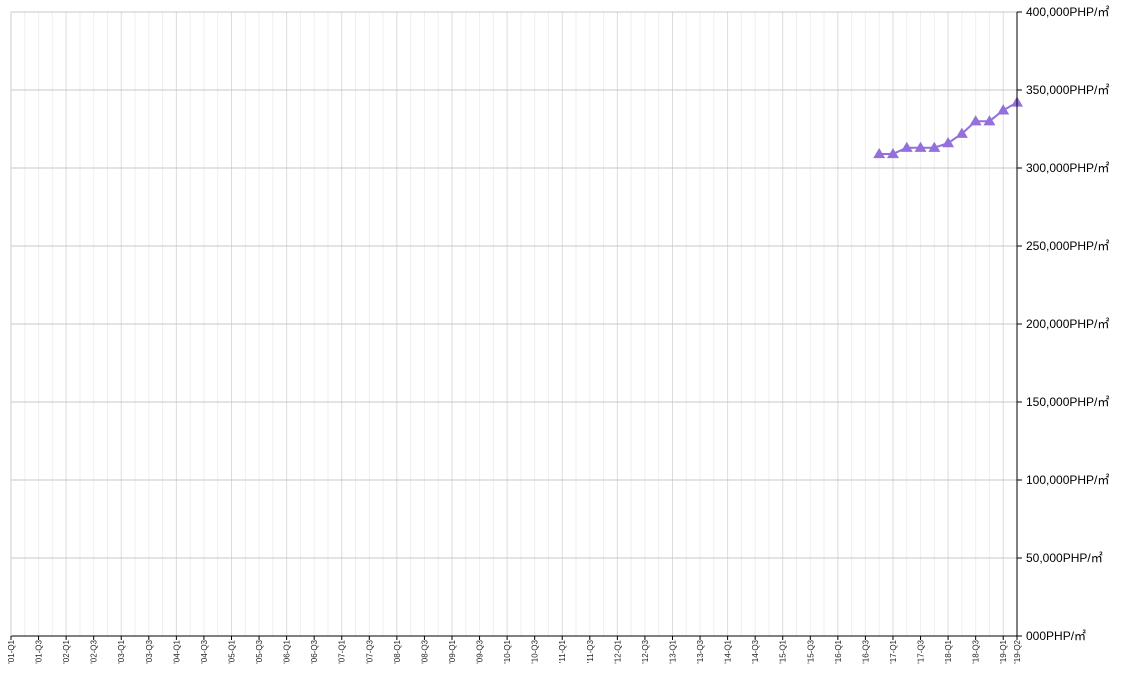  I want to click on x-tick-label: '18-Q1, so click(948, 651).